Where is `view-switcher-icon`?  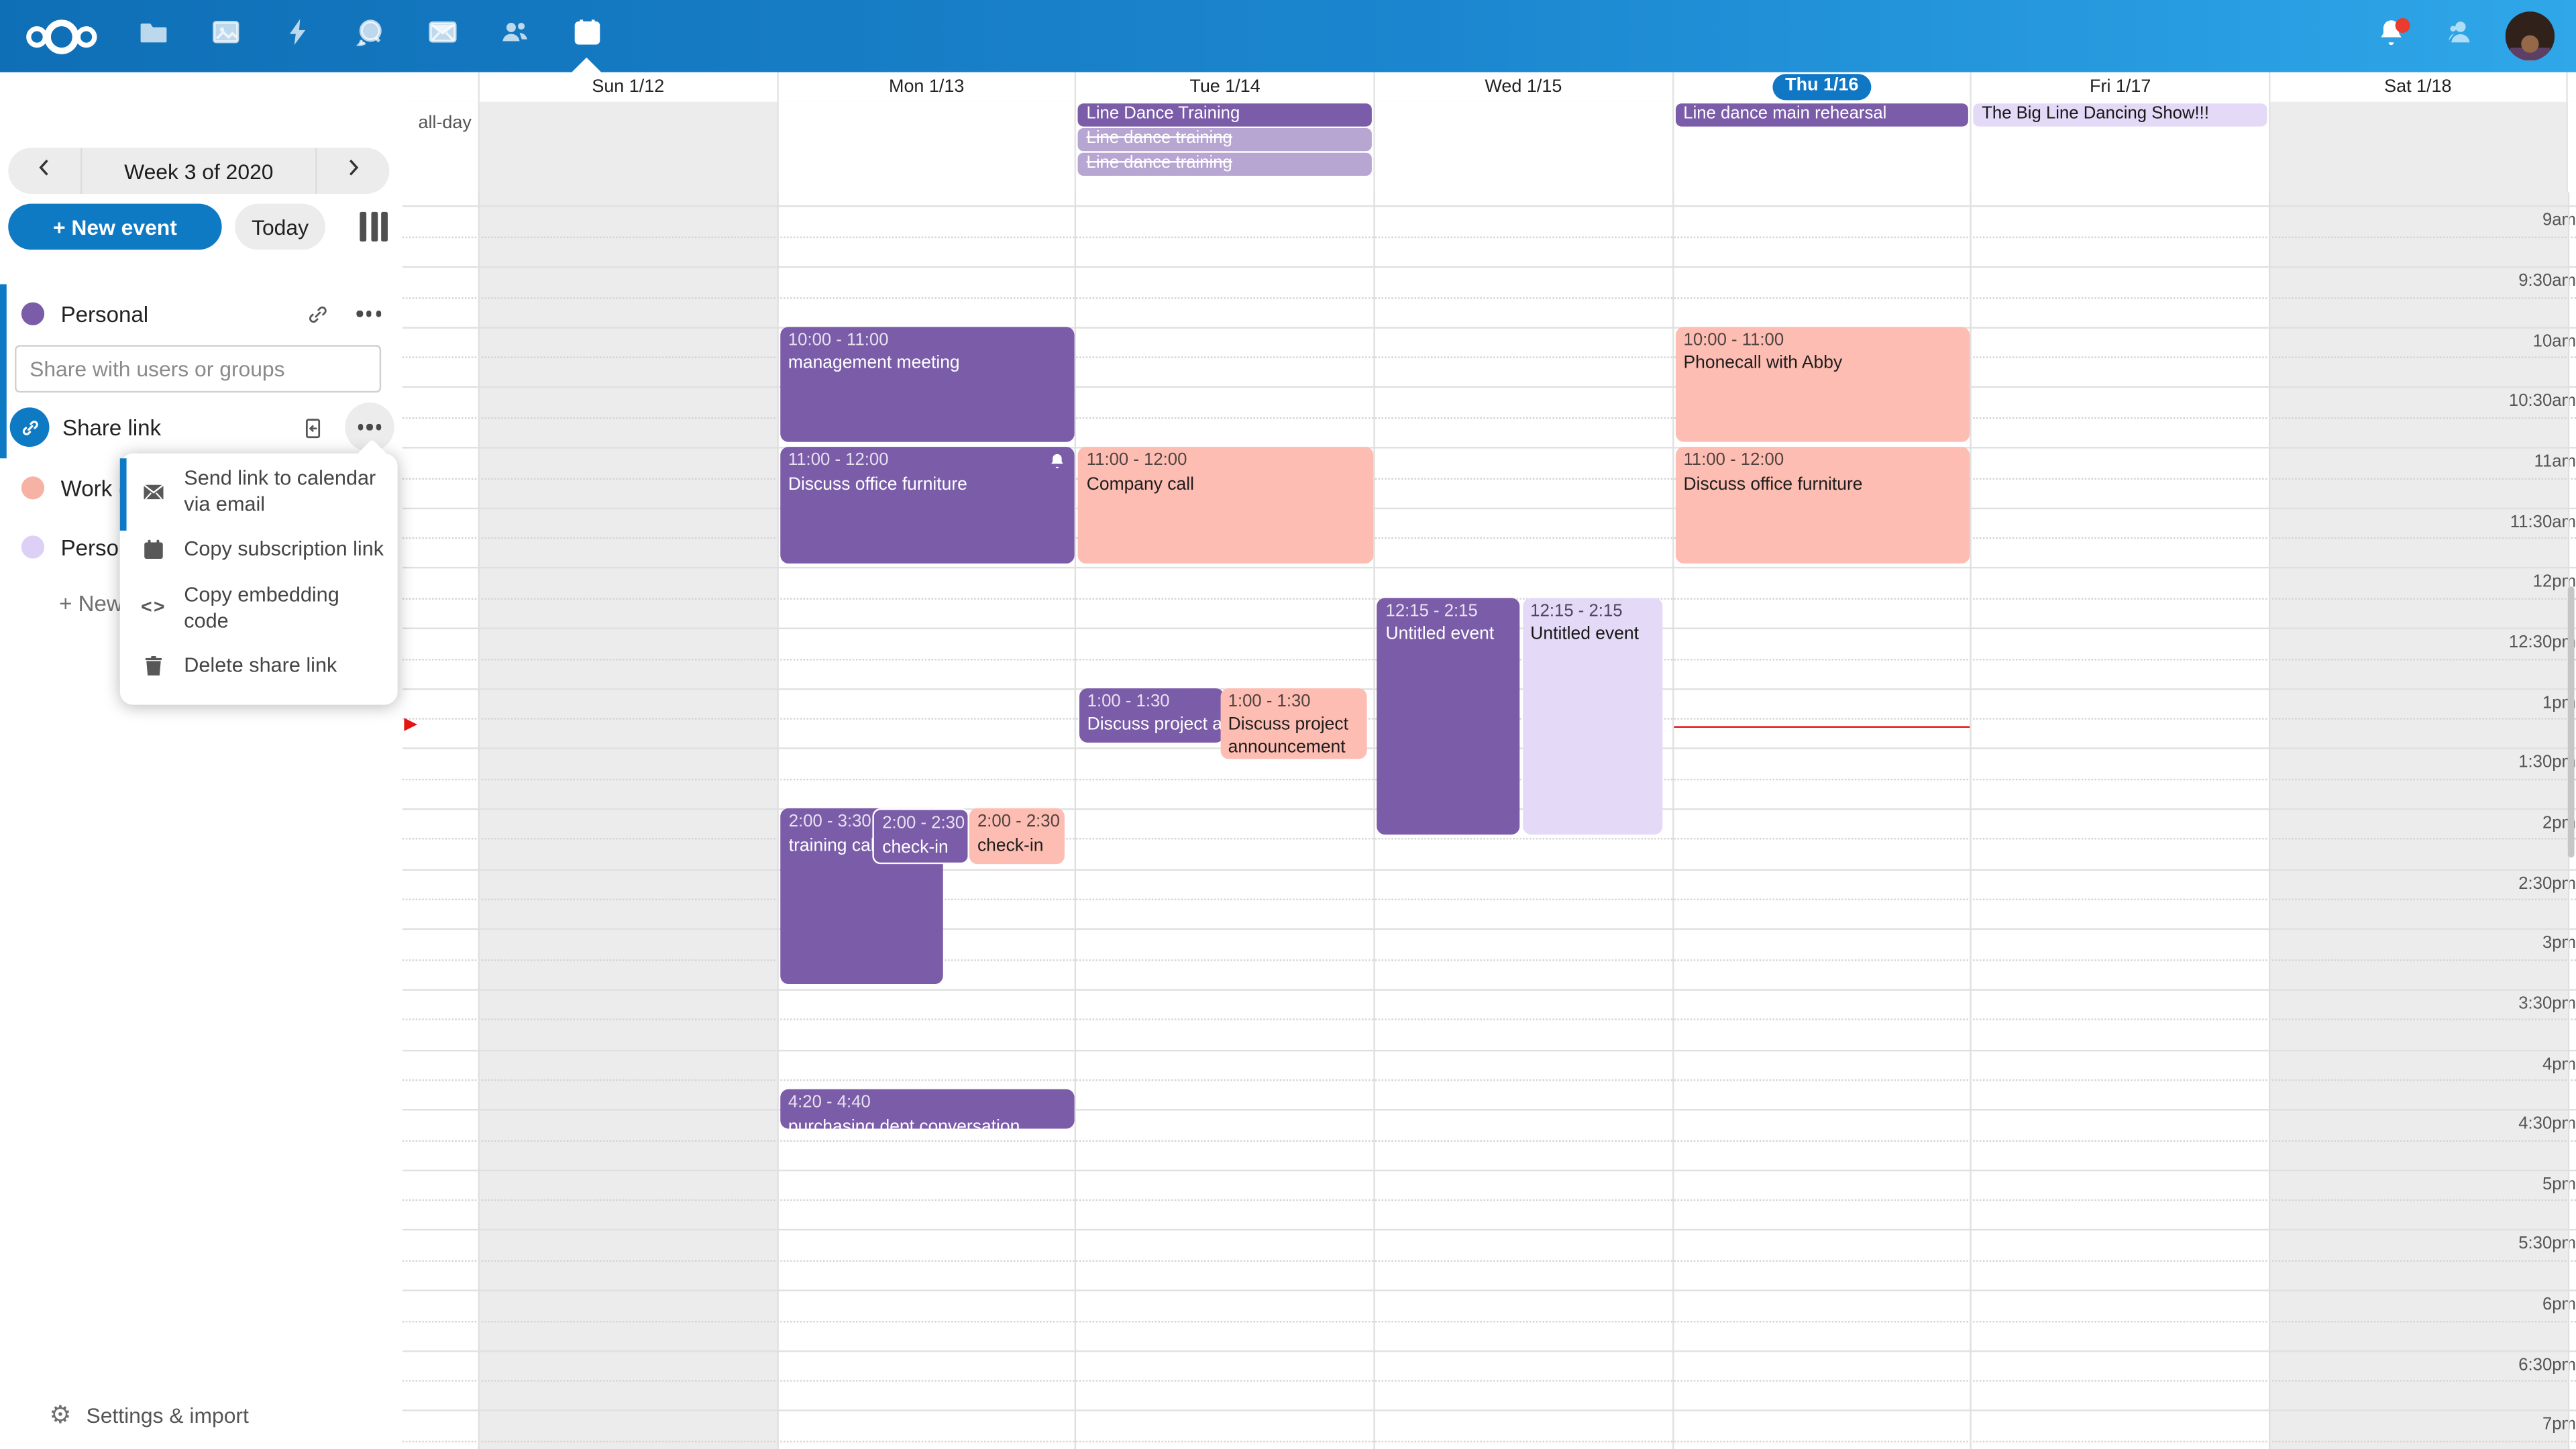
view-switcher-icon is located at coordinates (374, 226).